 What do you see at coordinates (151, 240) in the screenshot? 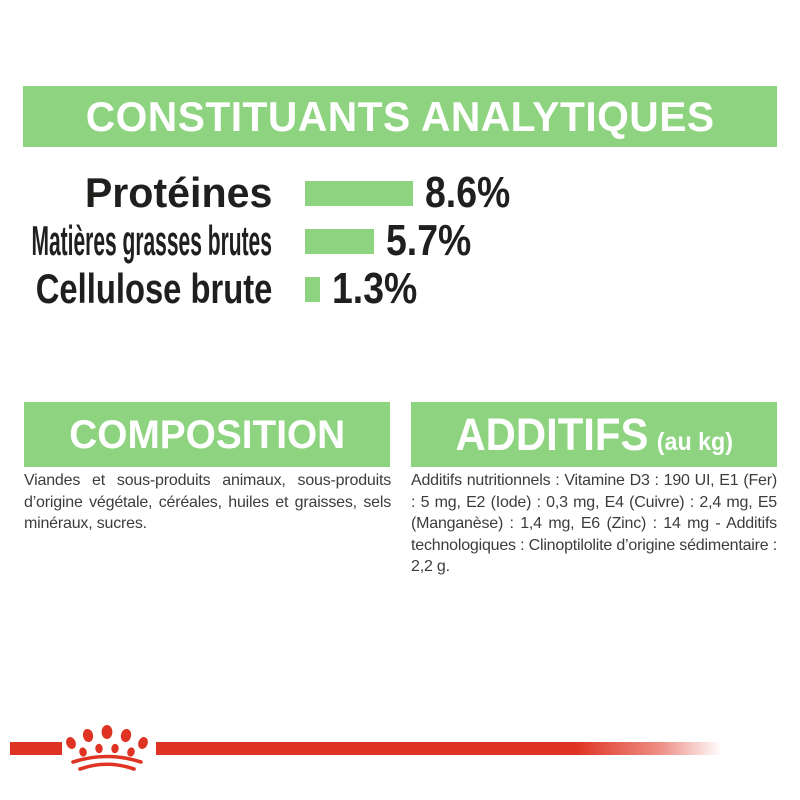
I see `nutrient-label-fat: Matières grasses brutes` at bounding box center [151, 240].